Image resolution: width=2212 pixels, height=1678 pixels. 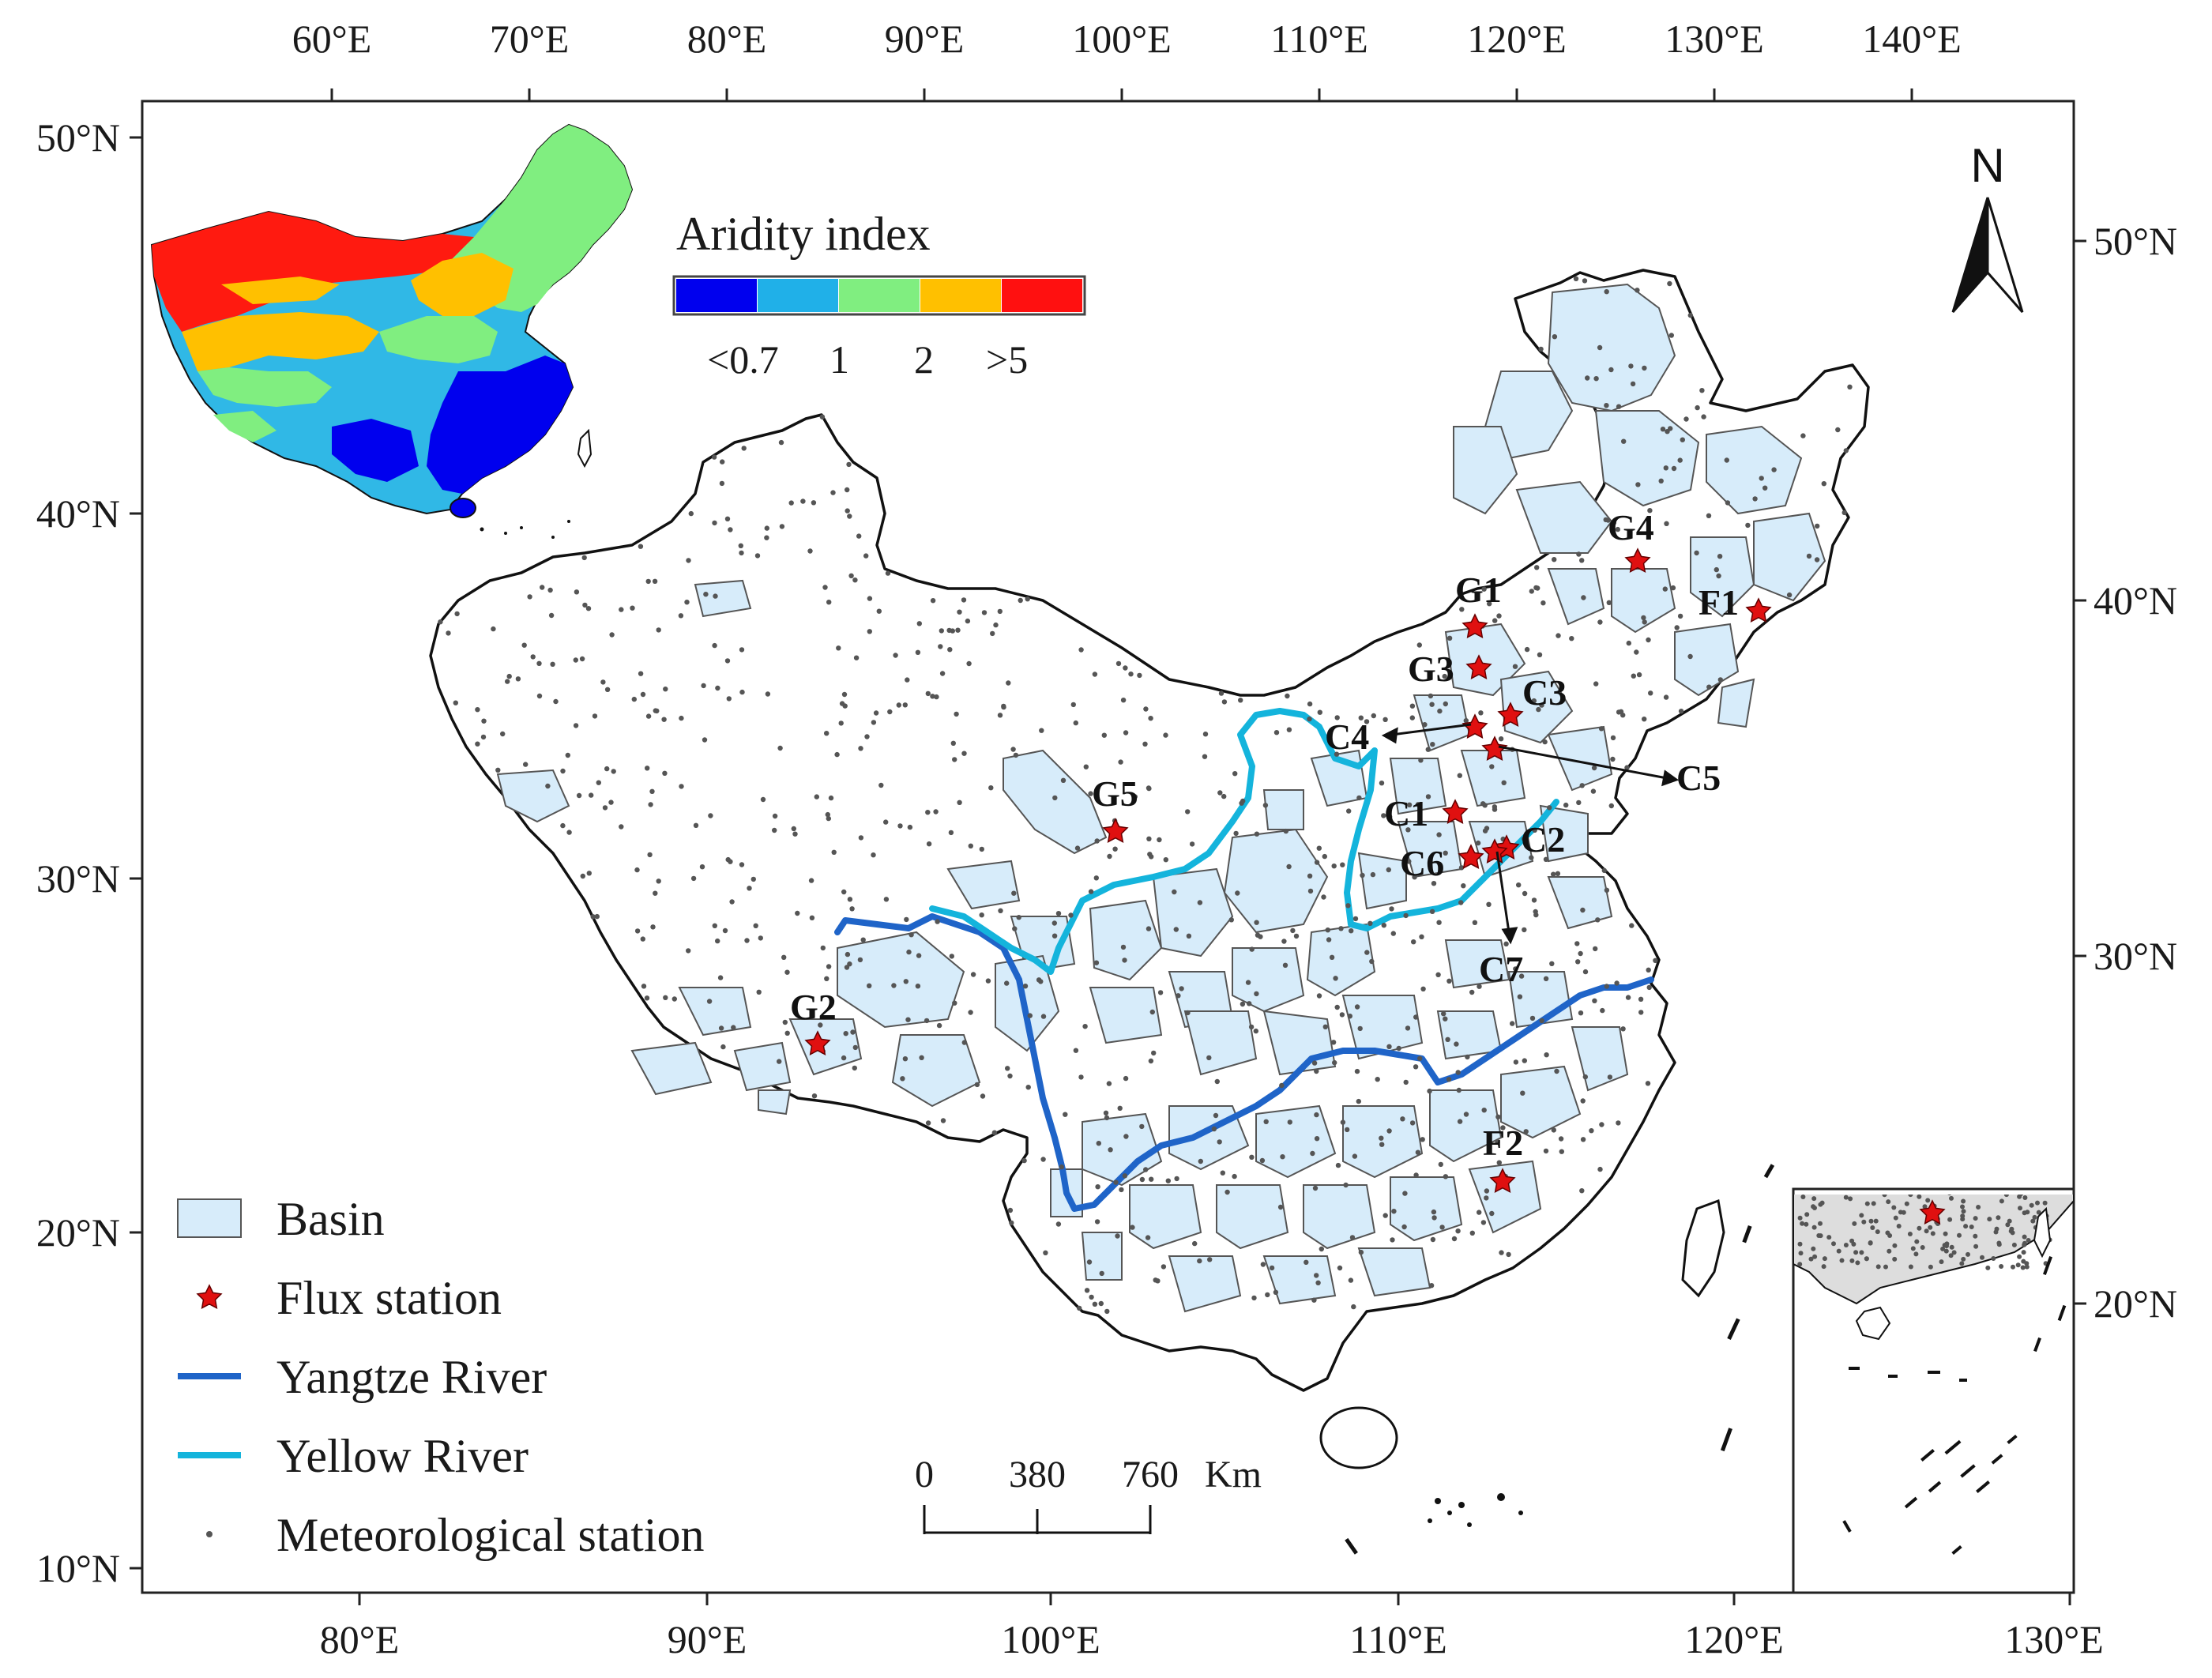 I want to click on flux-star-g5, so click(x=1116, y=830).